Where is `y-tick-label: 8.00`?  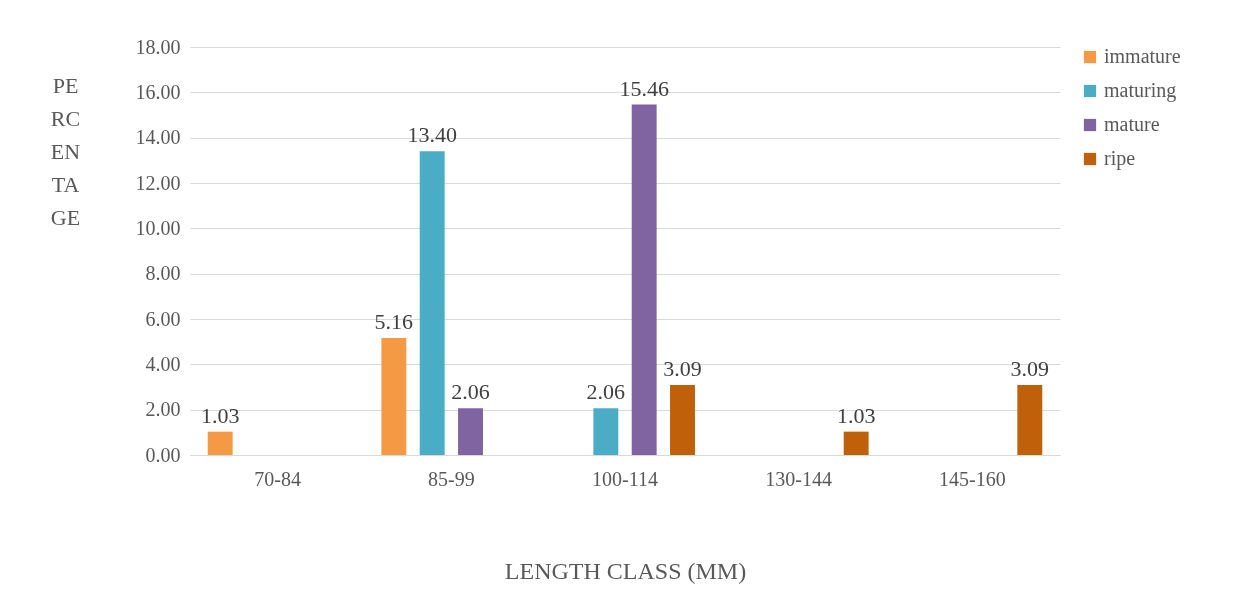
y-tick-label: 8.00 is located at coordinates (163, 273).